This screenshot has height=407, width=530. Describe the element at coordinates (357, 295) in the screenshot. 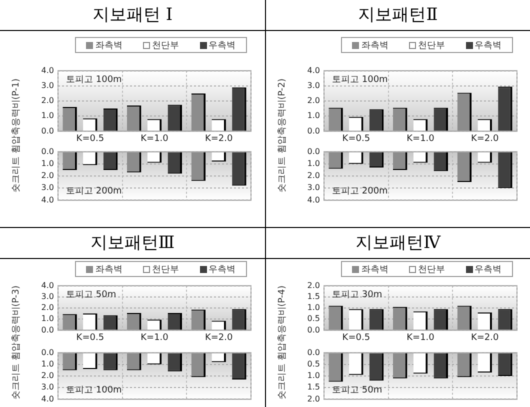

I see `annotation: 토피고 30m` at that location.